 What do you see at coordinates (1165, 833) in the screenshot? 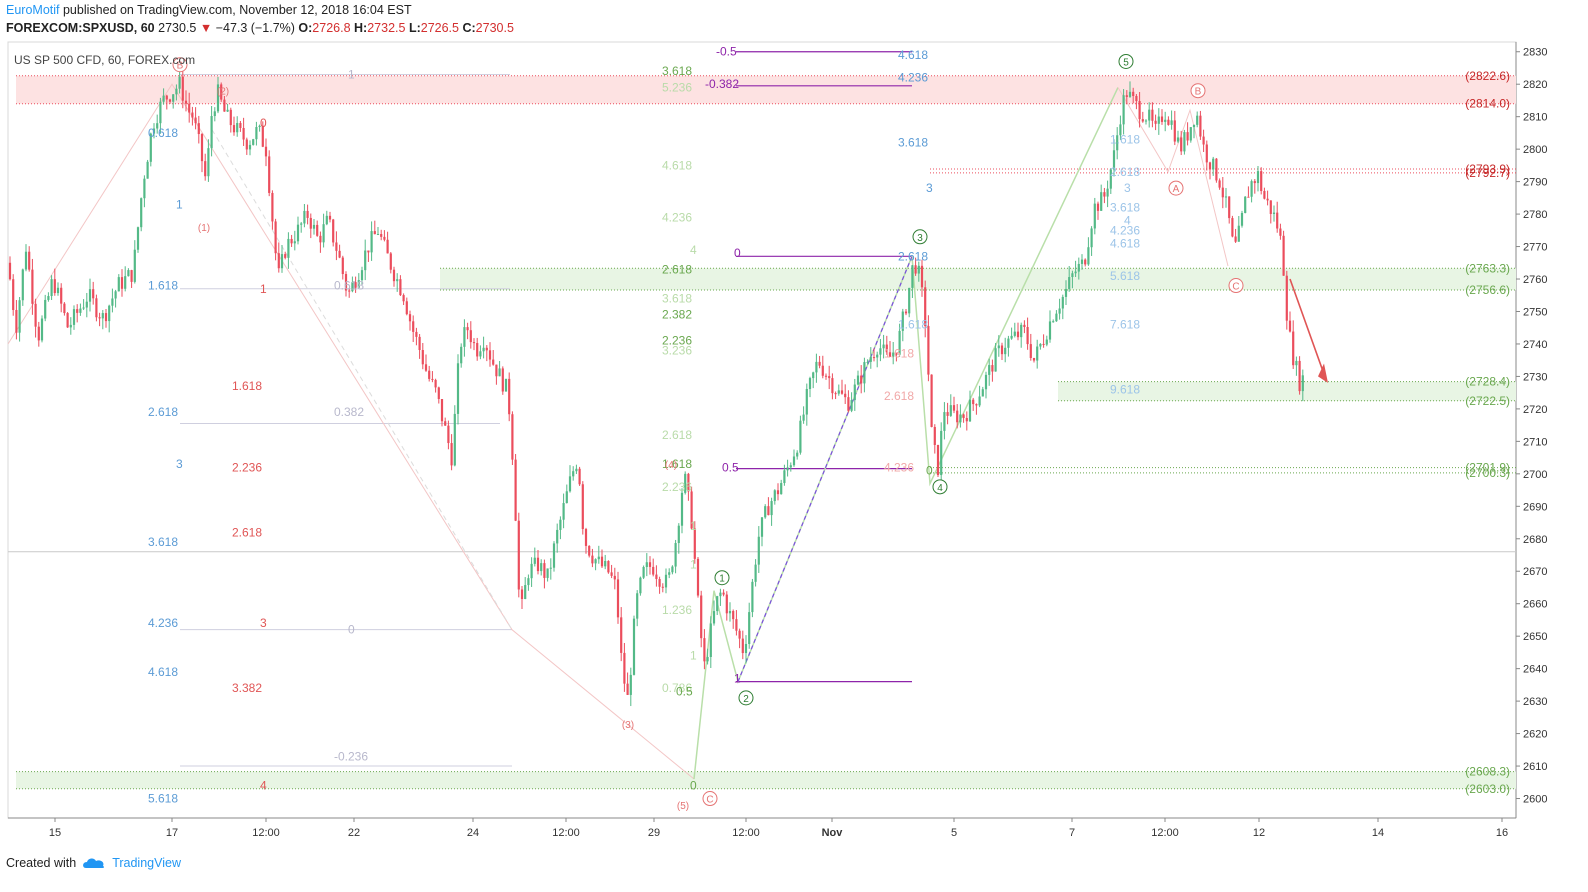
I see `x-tick-label: 12:00` at bounding box center [1165, 833].